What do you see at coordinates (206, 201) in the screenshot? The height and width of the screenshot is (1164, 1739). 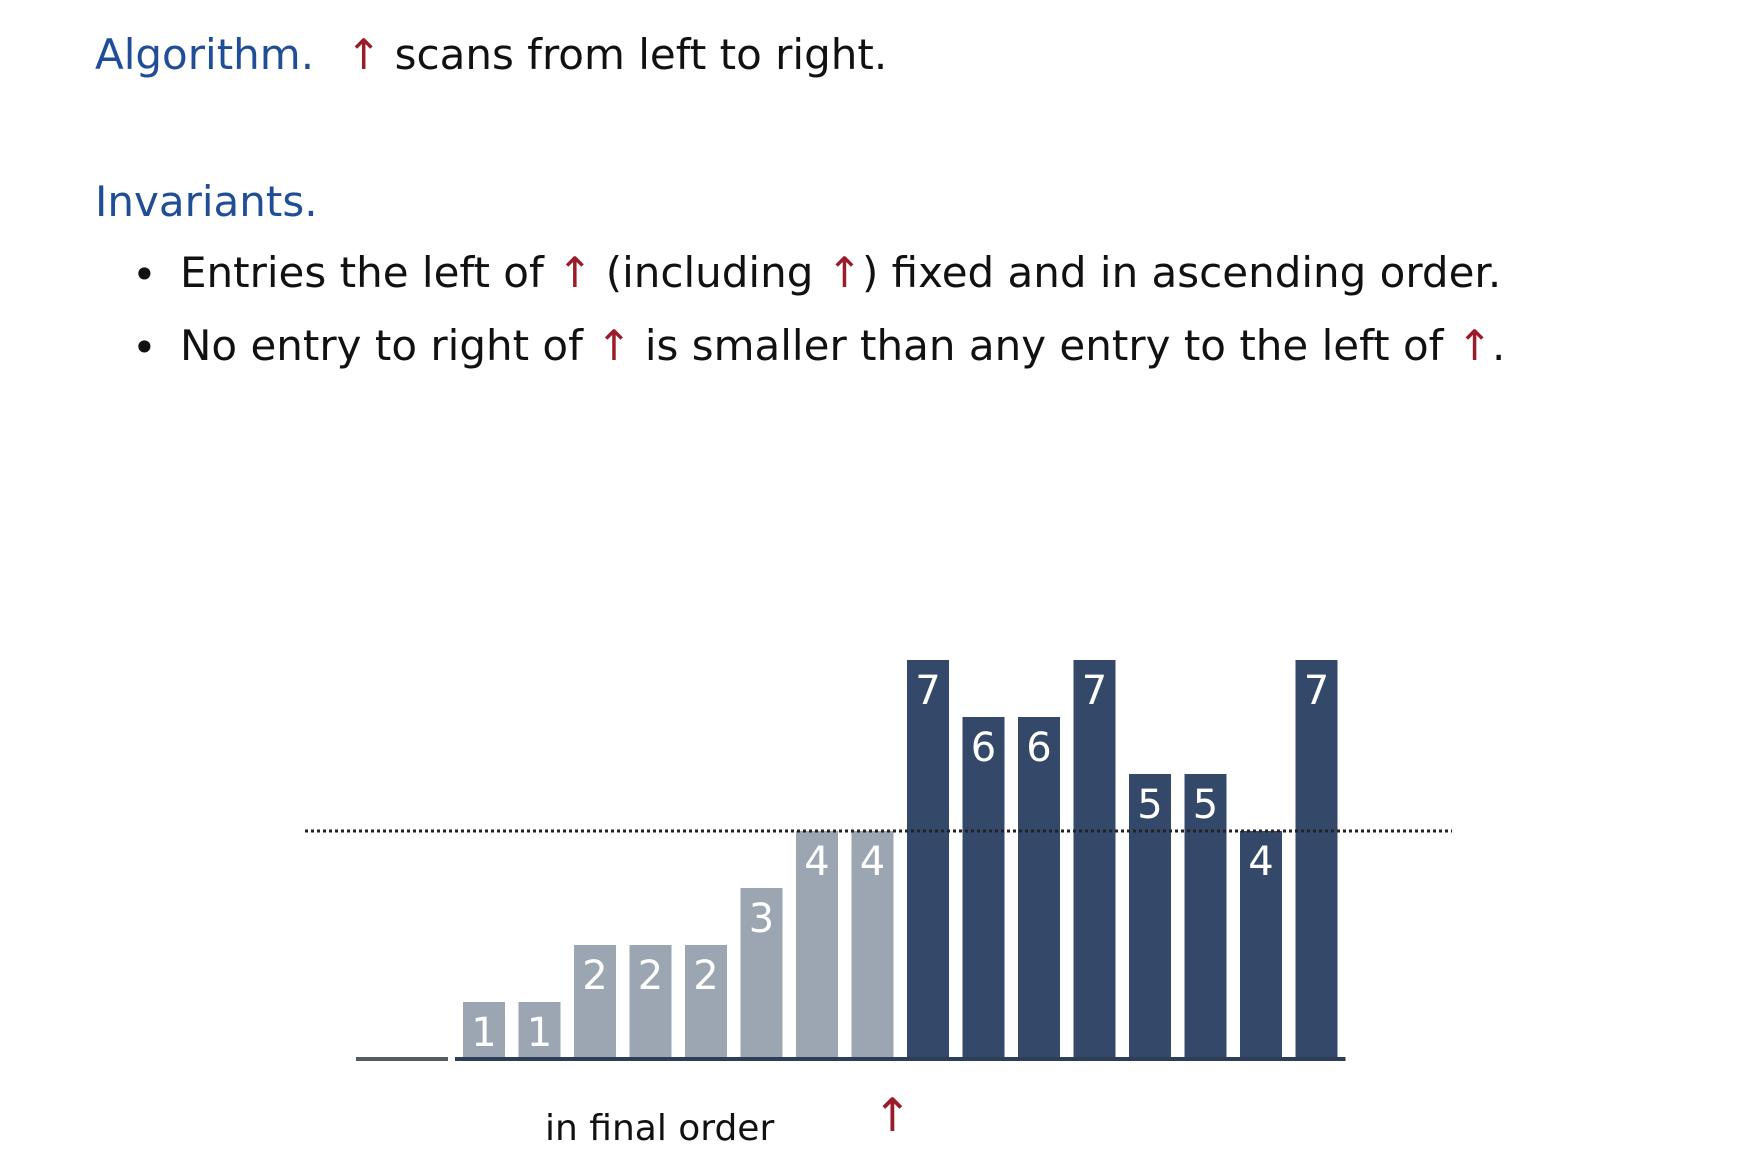 I see `invariants-label: Invariants.` at bounding box center [206, 201].